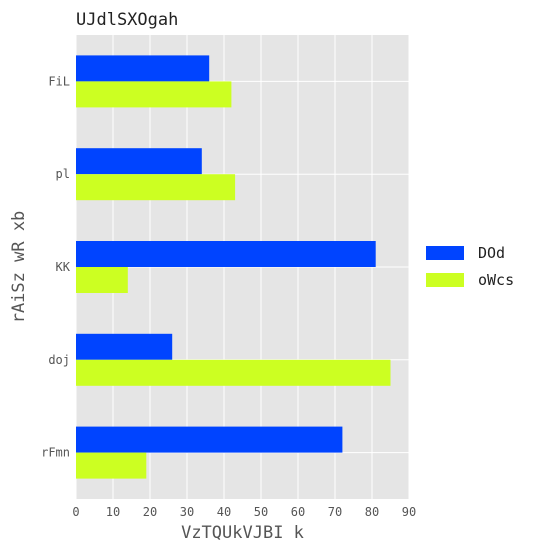 Image resolution: width=553 pixels, height=553 pixels. What do you see at coordinates (445, 253) in the screenshot?
I see `legend-swatch-DOd` at bounding box center [445, 253].